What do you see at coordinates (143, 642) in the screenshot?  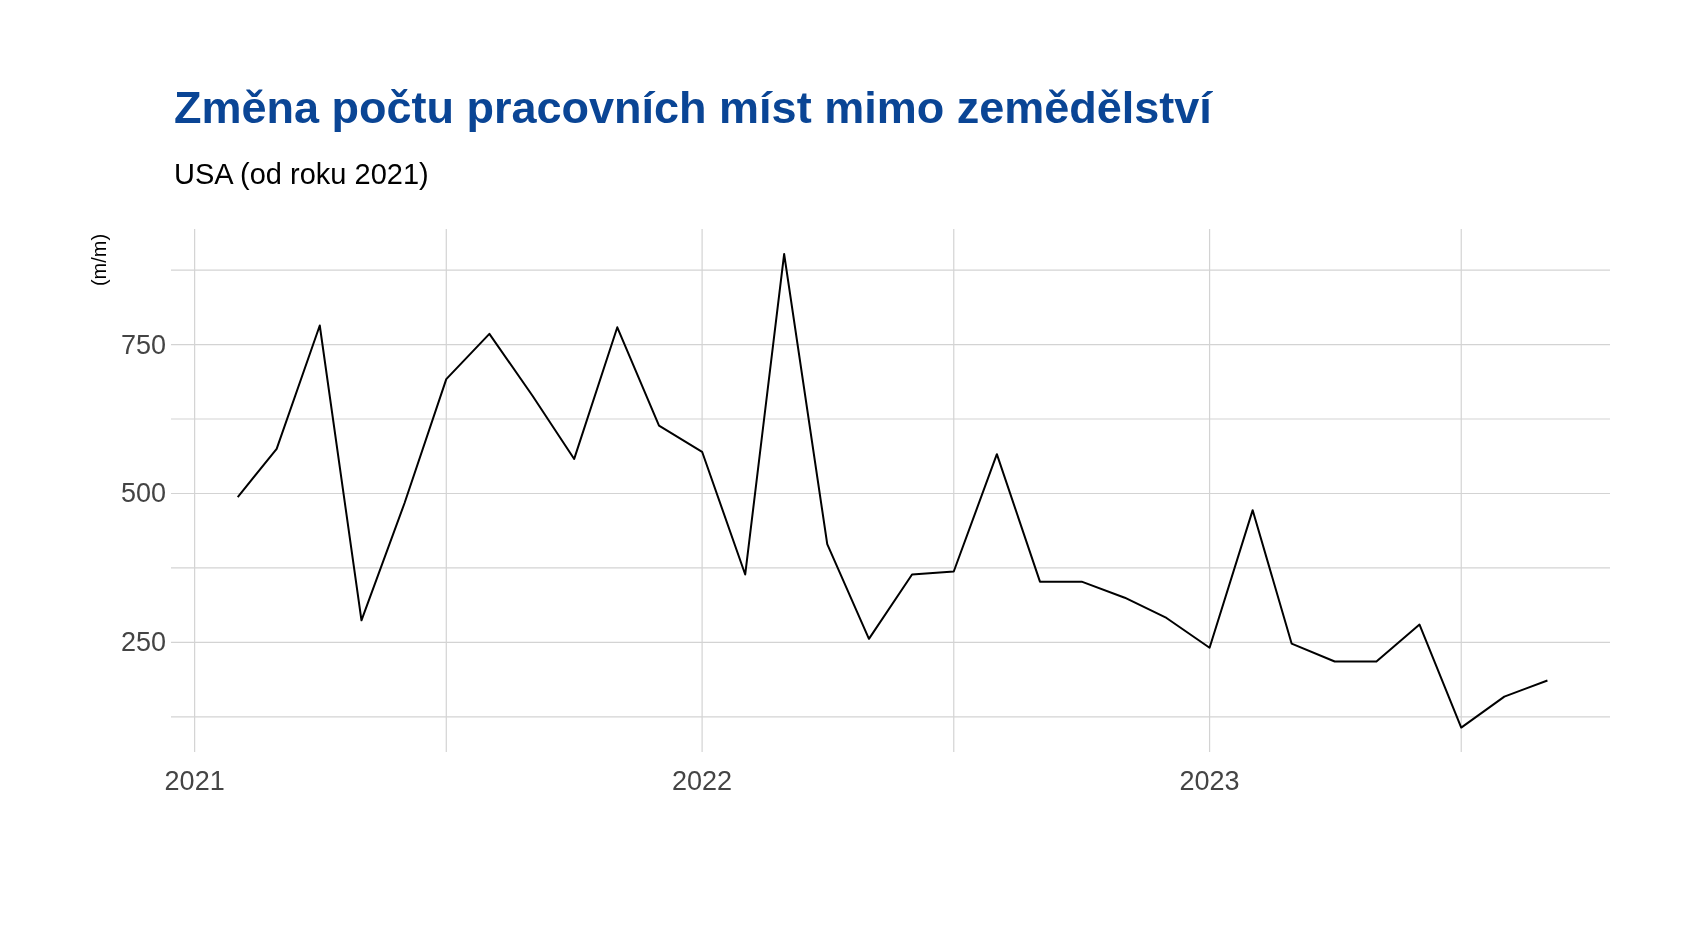 I see `y-tick-label: 250` at bounding box center [143, 642].